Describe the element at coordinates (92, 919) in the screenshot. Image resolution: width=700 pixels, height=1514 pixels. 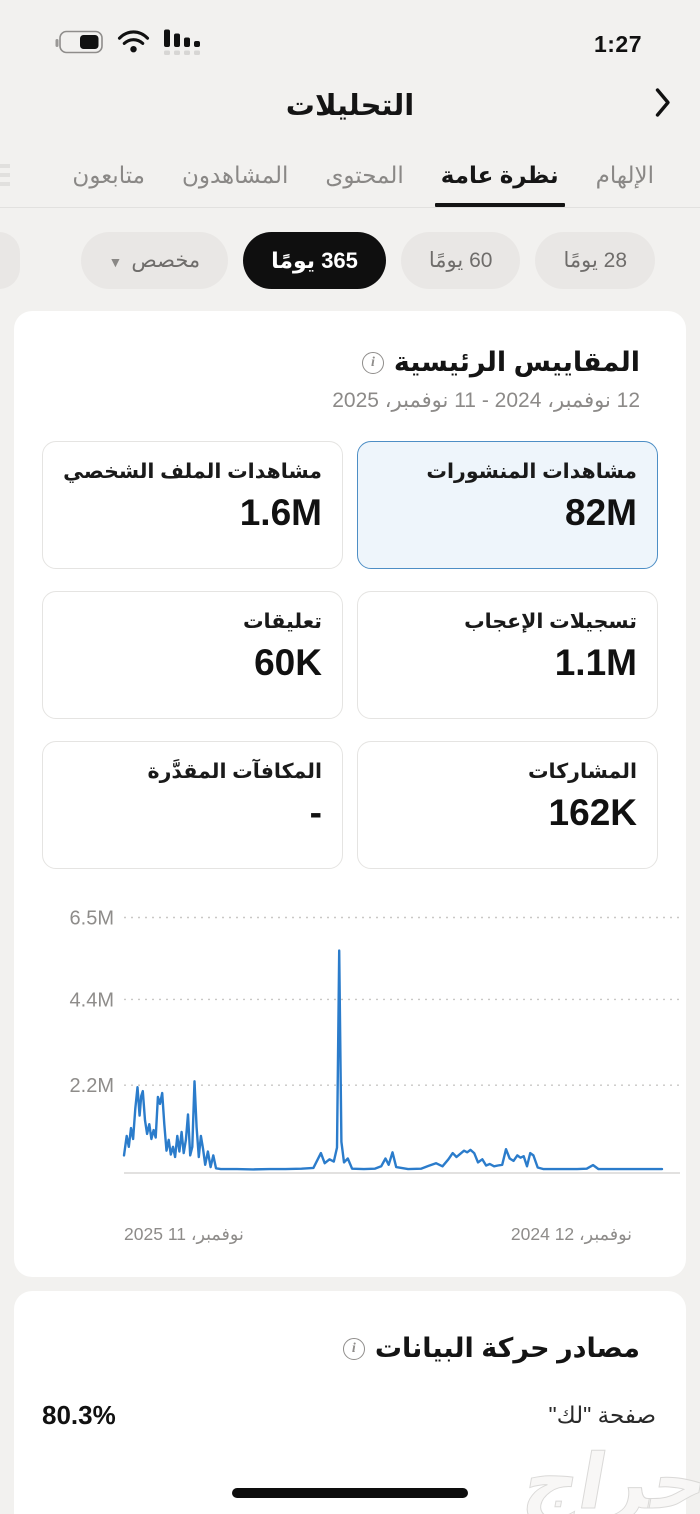
I see `y-tick-label: 6.5M` at that location.